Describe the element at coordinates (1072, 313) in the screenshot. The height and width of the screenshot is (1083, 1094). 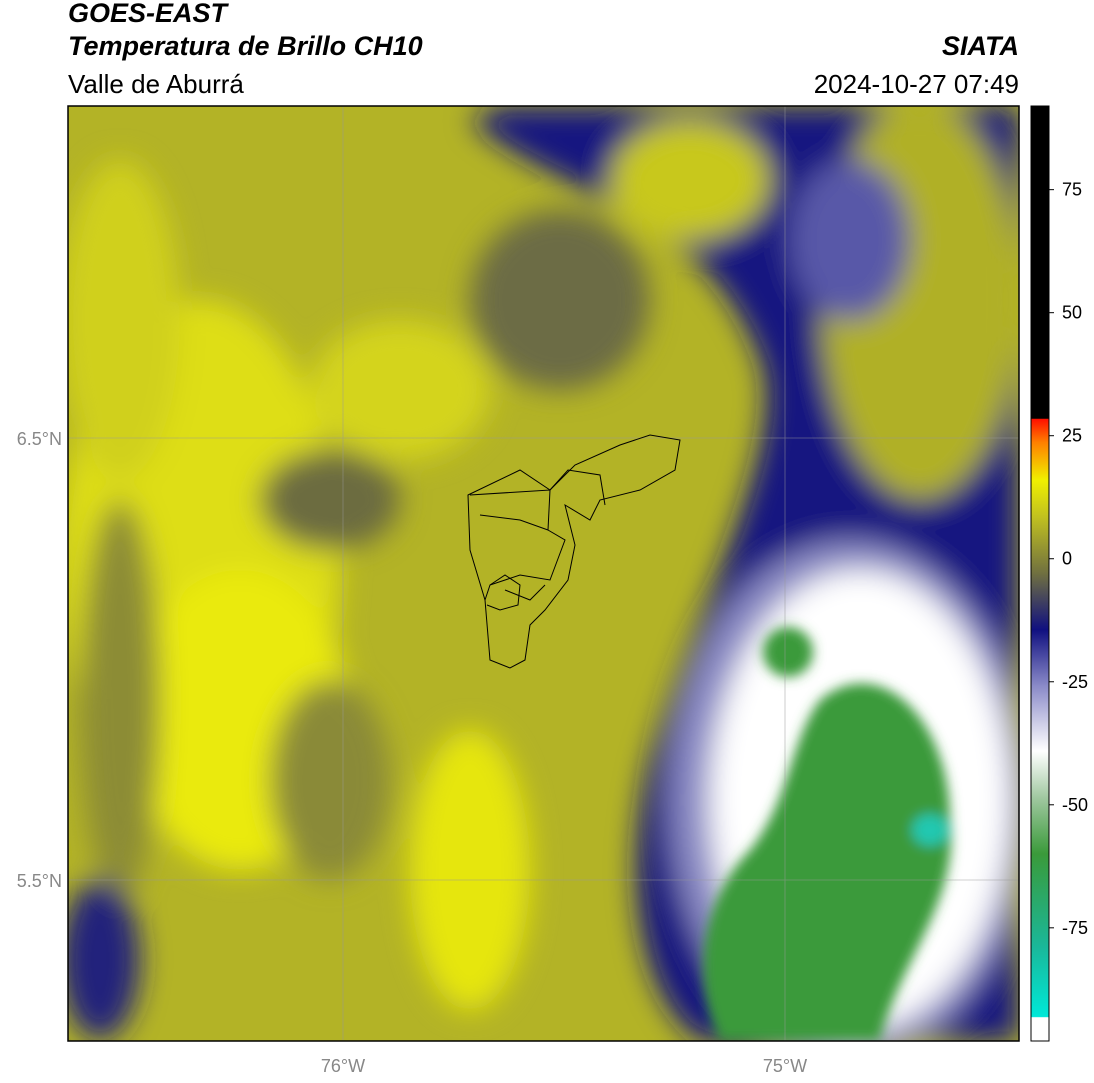
I see `colorbar-tick-label: 50` at that location.